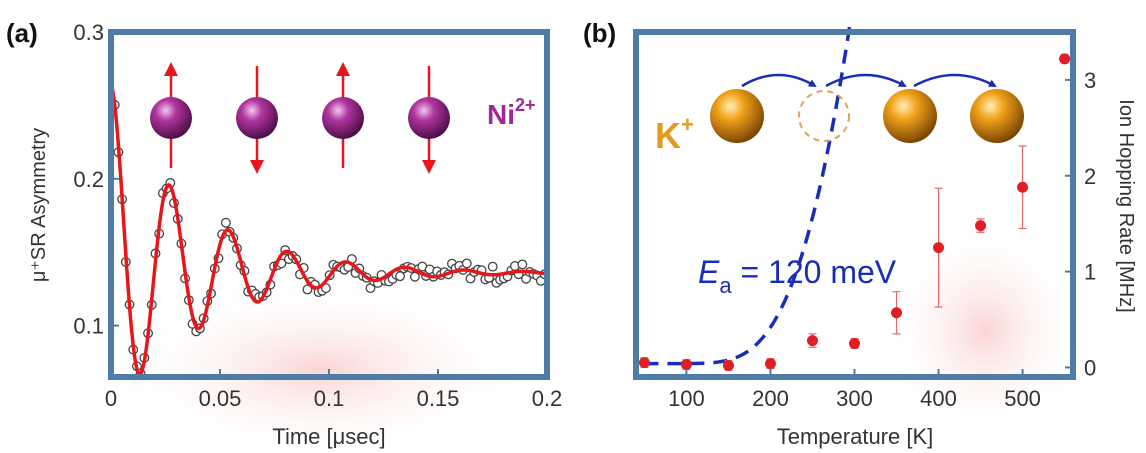 The image size is (1146, 453). Describe the element at coordinates (1090, 367) in the screenshot. I see `y-tick-label: 0` at that location.